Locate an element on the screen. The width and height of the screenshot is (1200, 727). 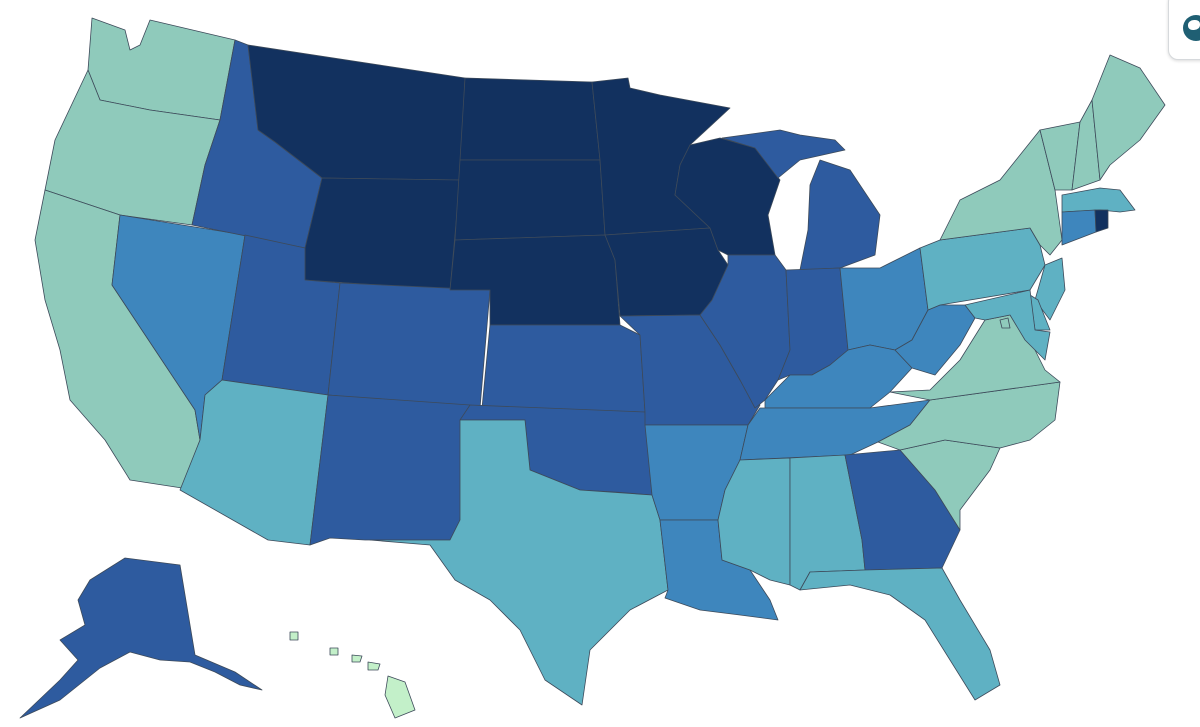
state-ny is located at coordinates (1001, 192).